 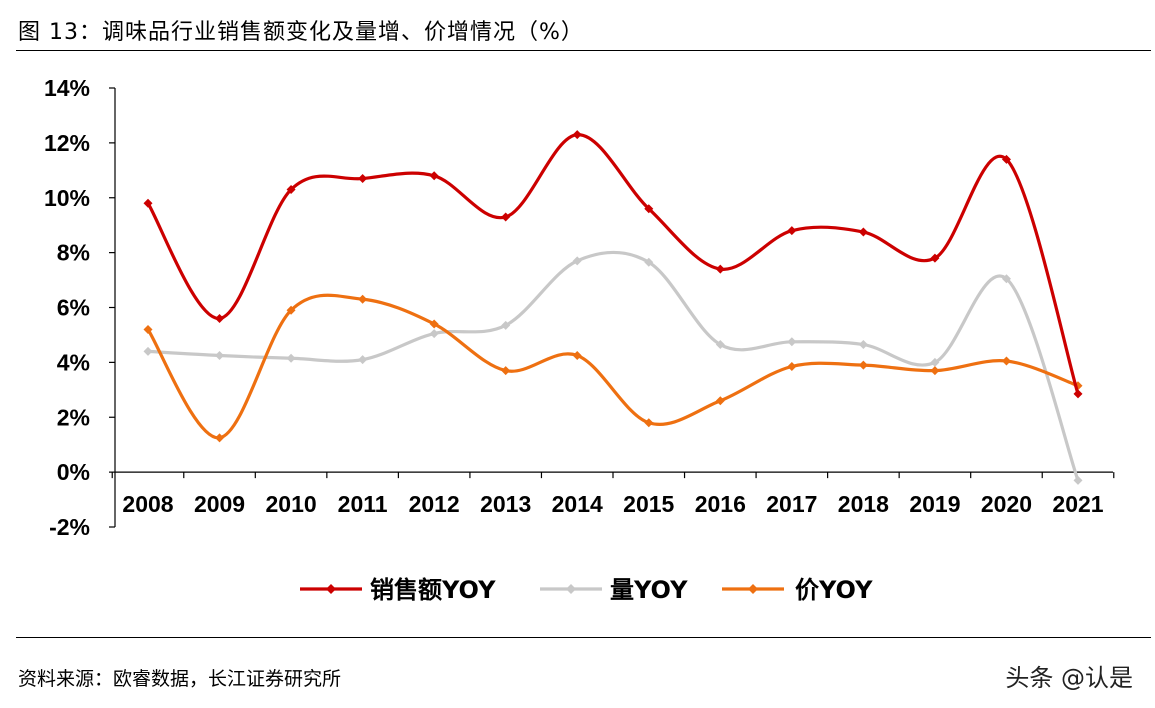 I want to click on legend-item-volume: 量YOY, so click(x=614, y=590).